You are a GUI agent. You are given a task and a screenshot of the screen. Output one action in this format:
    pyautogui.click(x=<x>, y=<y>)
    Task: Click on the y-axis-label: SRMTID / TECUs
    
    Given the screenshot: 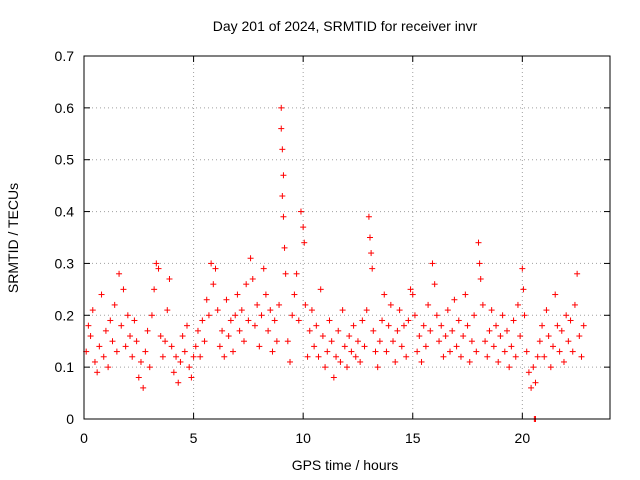 What is the action you would take?
    pyautogui.click(x=13, y=238)
    